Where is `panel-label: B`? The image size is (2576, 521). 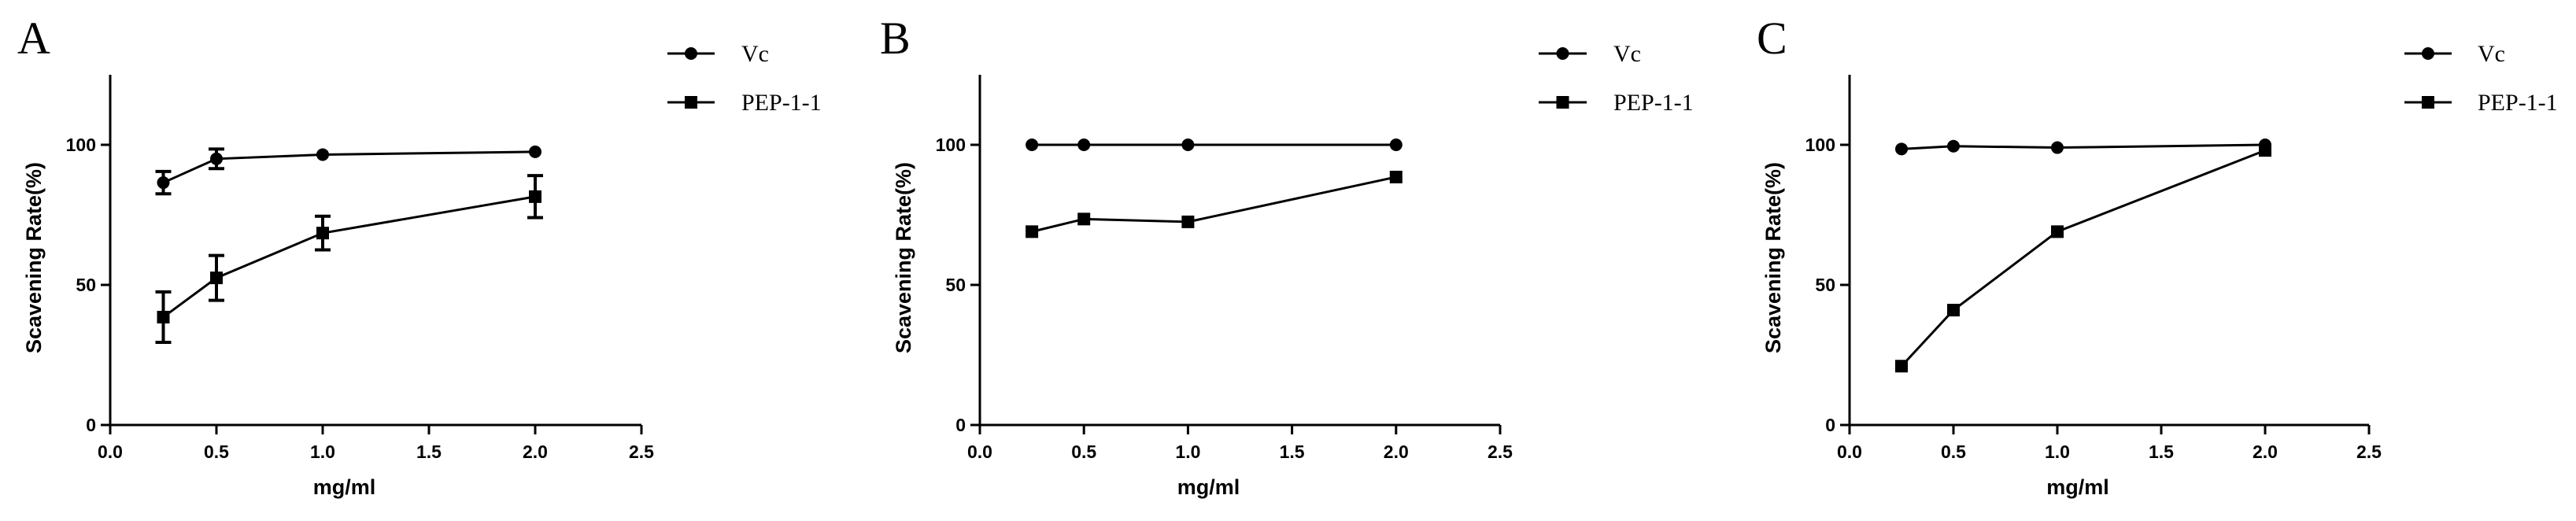 panel-label: B is located at coordinates (895, 39).